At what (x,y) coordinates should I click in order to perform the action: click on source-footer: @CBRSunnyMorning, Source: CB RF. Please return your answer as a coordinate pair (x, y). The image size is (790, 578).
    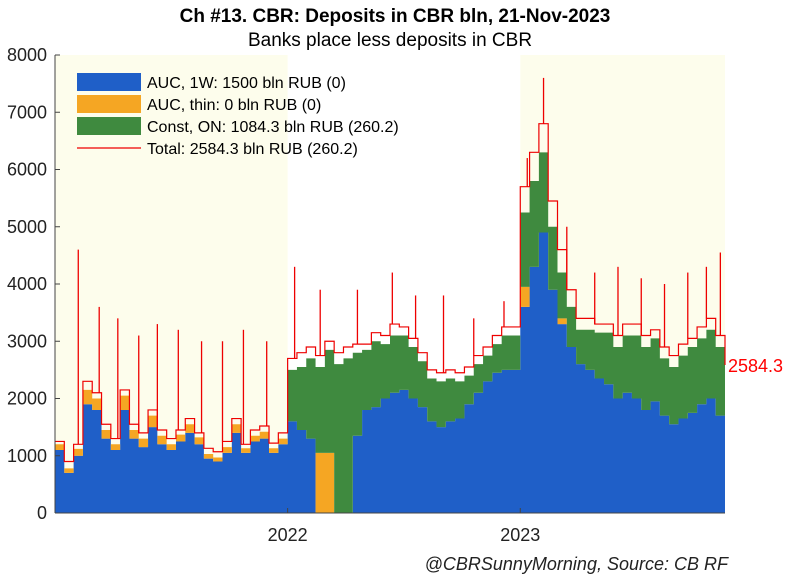
    Looking at the image, I should click on (577, 564).